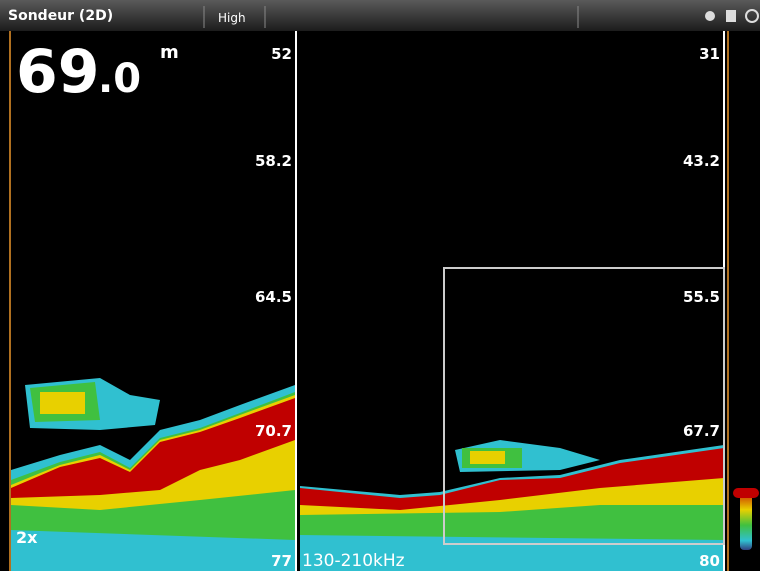 The image size is (760, 571). I want to click on depth-scale-label: 77, so click(281, 561).